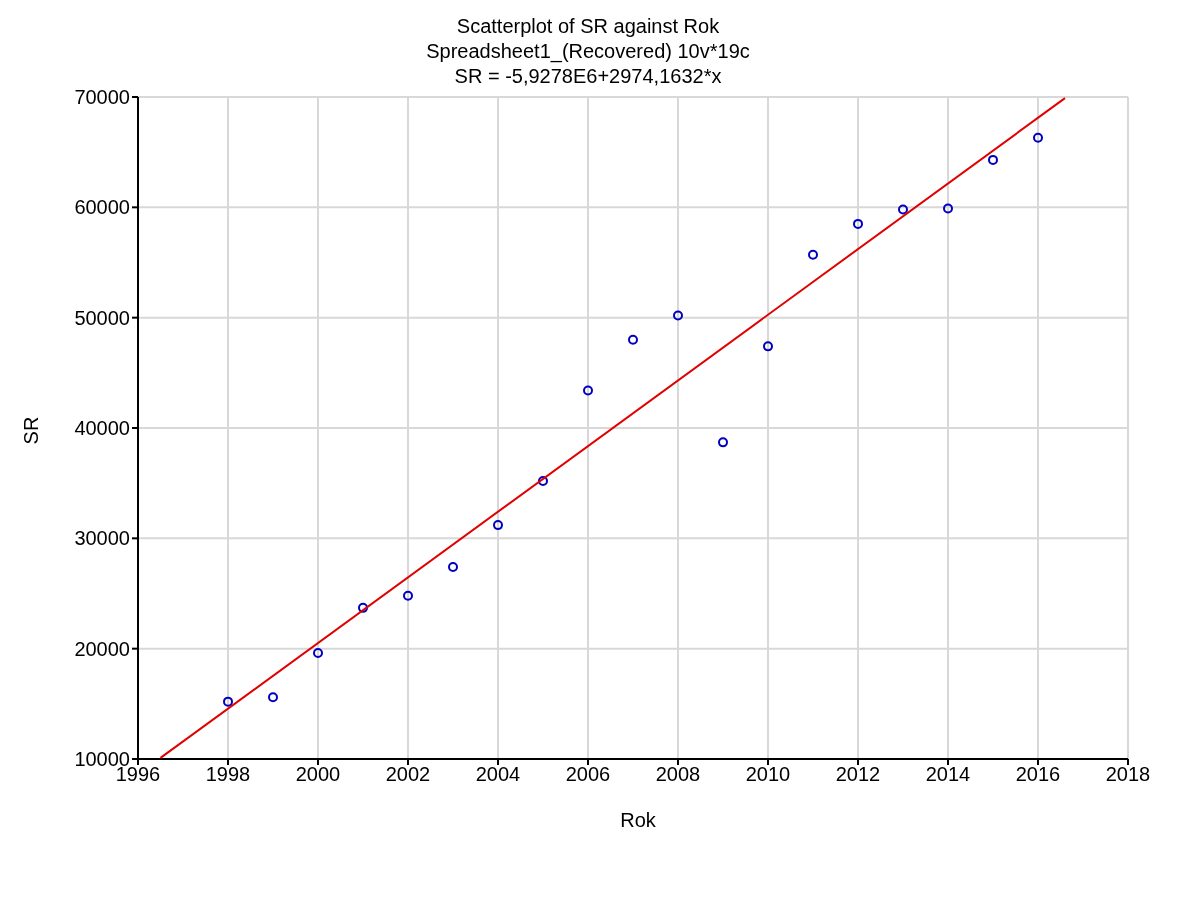 The width and height of the screenshot is (1177, 900). What do you see at coordinates (102, 97) in the screenshot?
I see `y-tick-label: 70000` at bounding box center [102, 97].